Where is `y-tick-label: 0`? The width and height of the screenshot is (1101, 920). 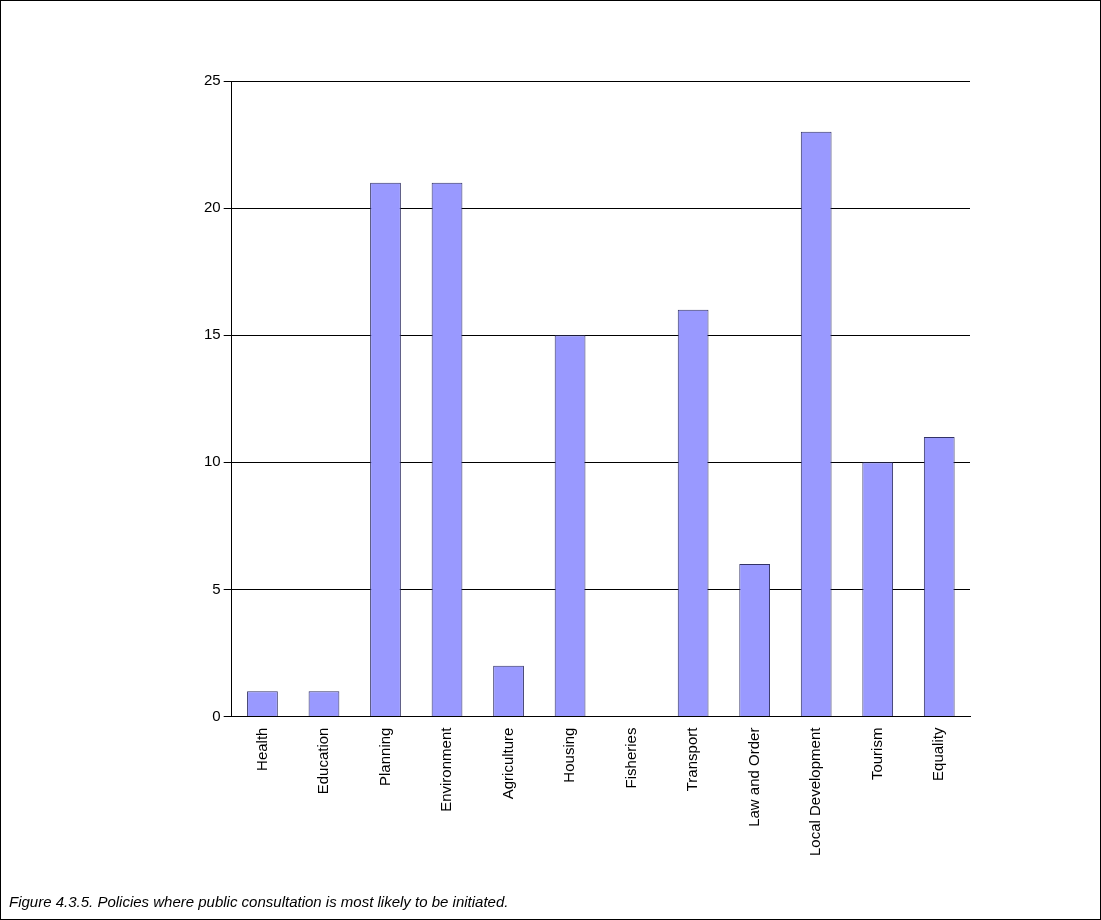
y-tick-label: 0 is located at coordinates (216, 715).